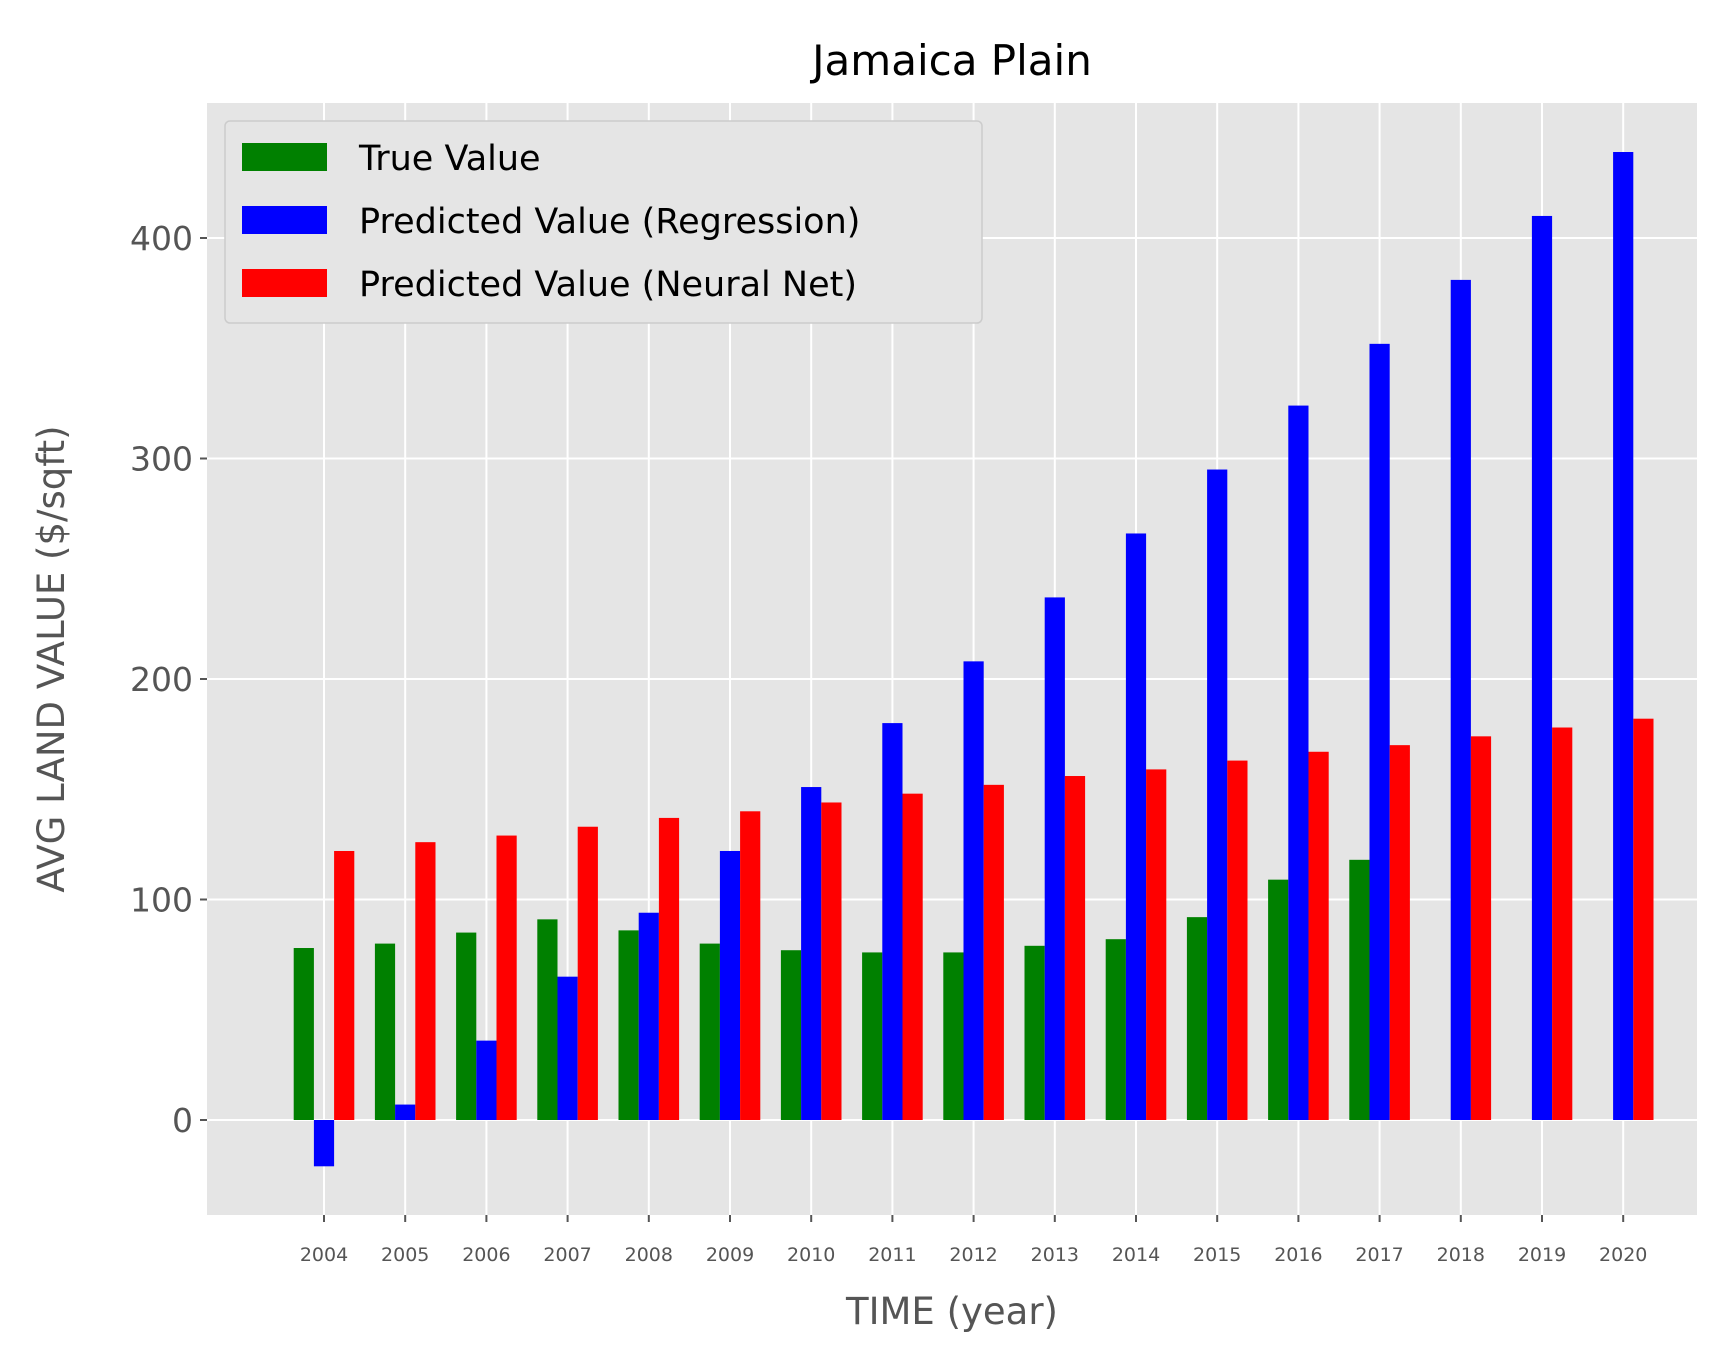 This screenshot has width=1724, height=1361. What do you see at coordinates (1055, 1255) in the screenshot?
I see `x-tick-label: 2013` at bounding box center [1055, 1255].